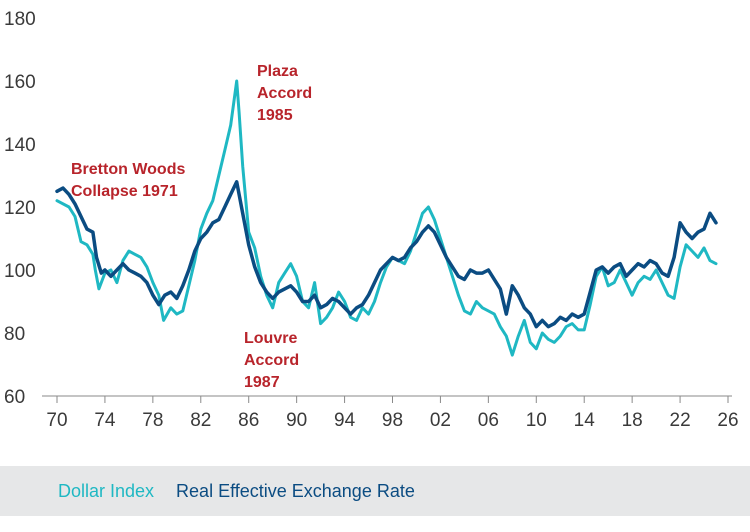  Describe the element at coordinates (727, 420) in the screenshot. I see `x-tick-label: 26` at that location.